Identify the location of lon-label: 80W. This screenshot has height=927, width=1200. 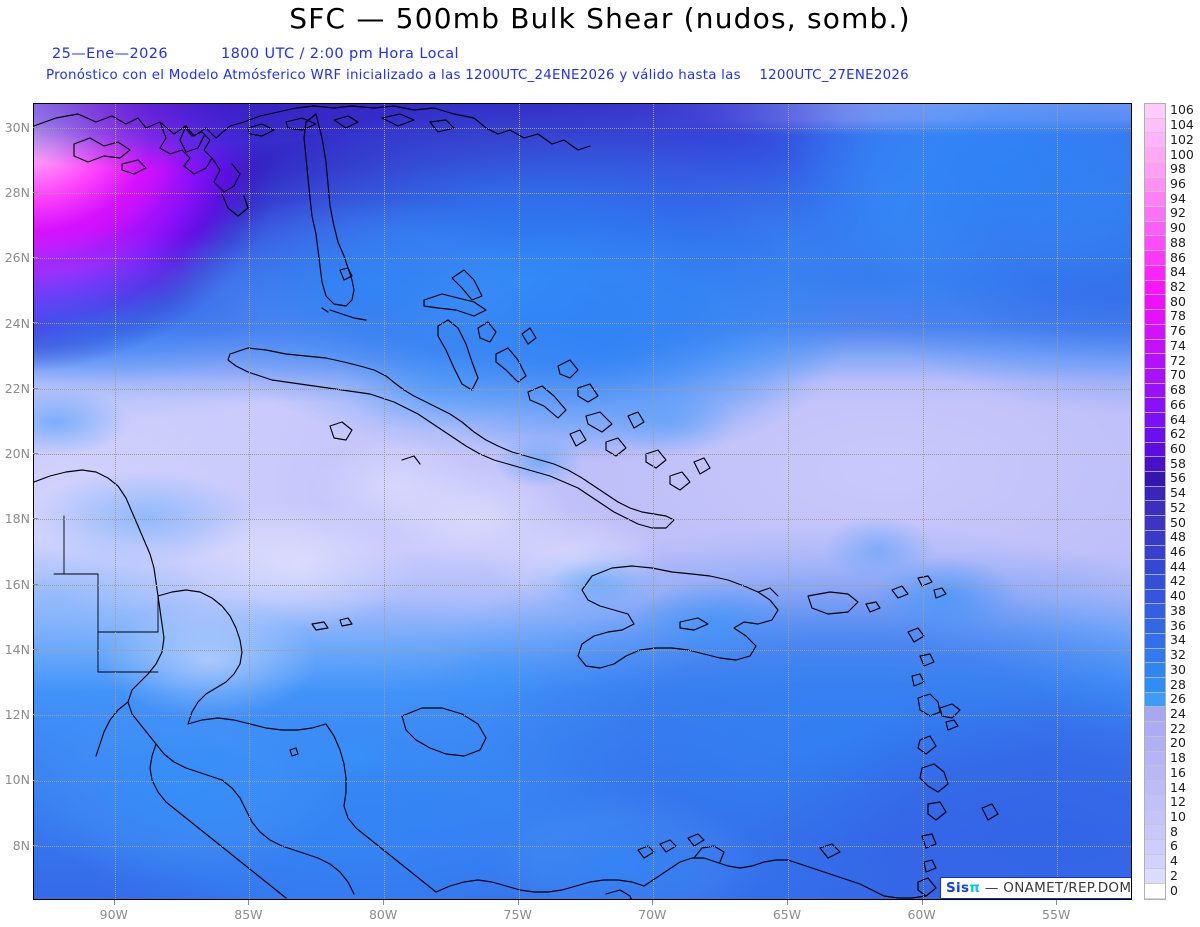
(383, 914).